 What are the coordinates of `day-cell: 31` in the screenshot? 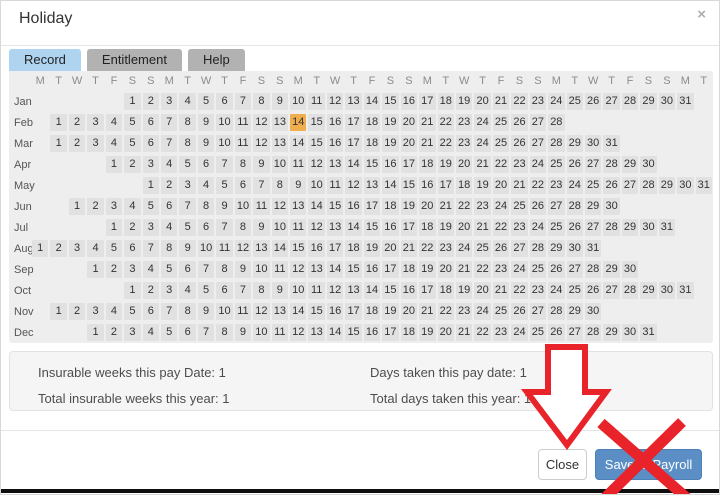 It's located at (648, 332).